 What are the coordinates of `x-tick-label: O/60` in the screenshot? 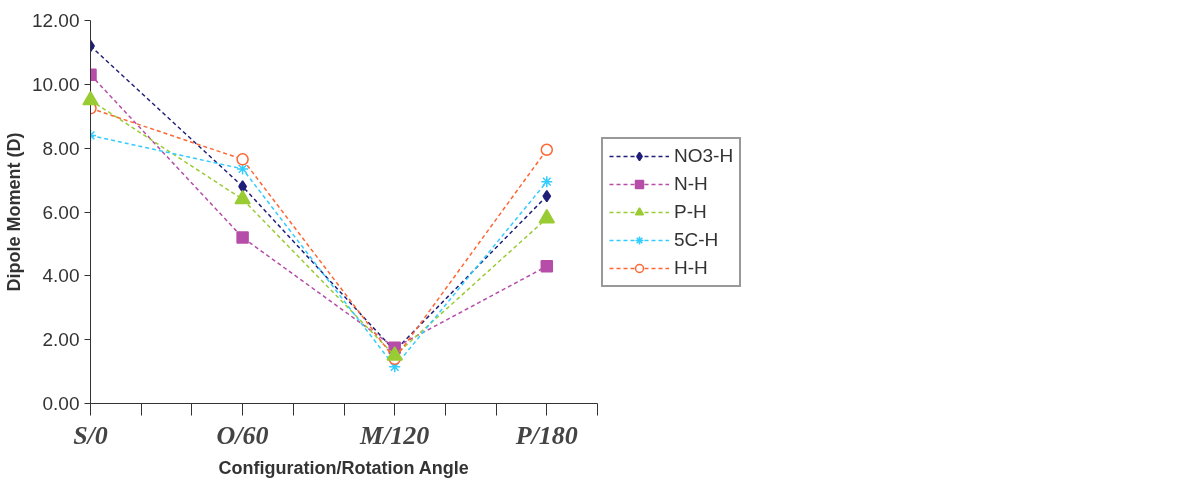 It's located at (242, 435).